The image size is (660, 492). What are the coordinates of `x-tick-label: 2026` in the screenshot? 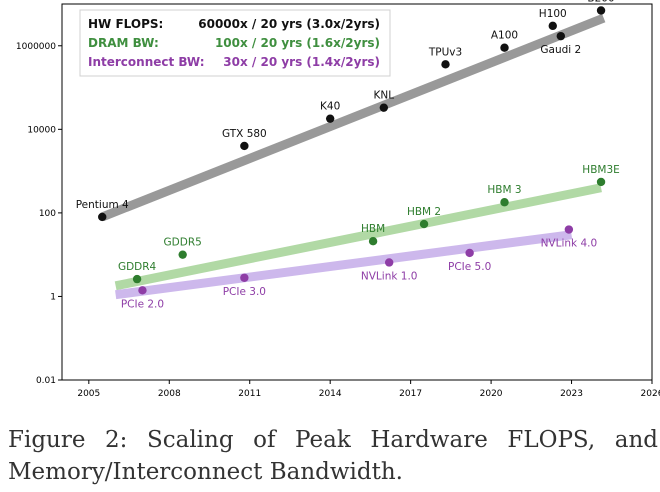 It's located at (650, 394).